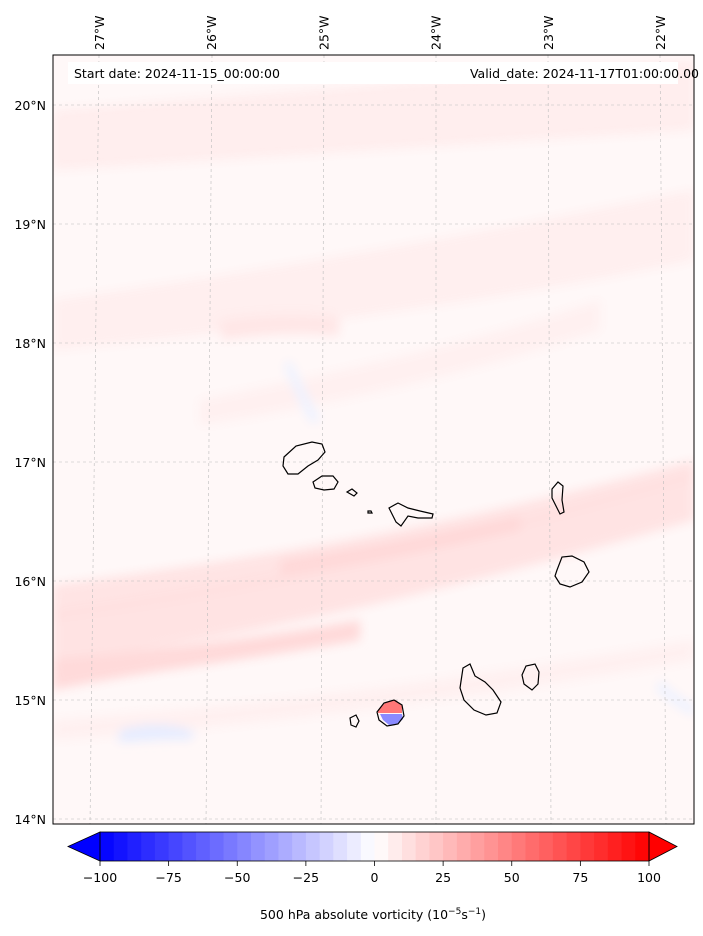 The width and height of the screenshot is (703, 936). Describe the element at coordinates (375, 877) in the screenshot. I see `colorbar-tick-label: 0` at that location.